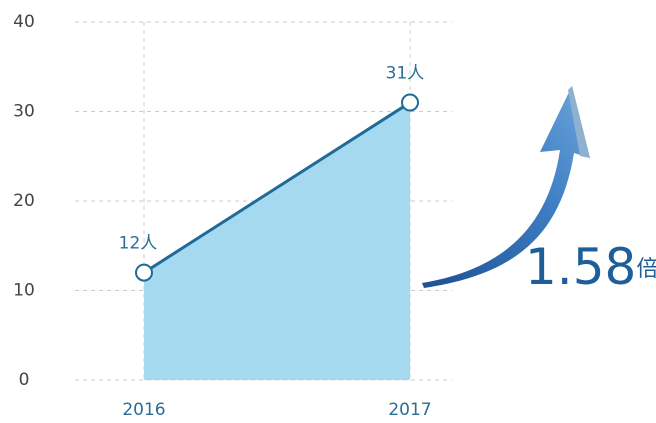 The width and height of the screenshot is (656, 423). I want to click on growth-arrow, so click(506, 187).